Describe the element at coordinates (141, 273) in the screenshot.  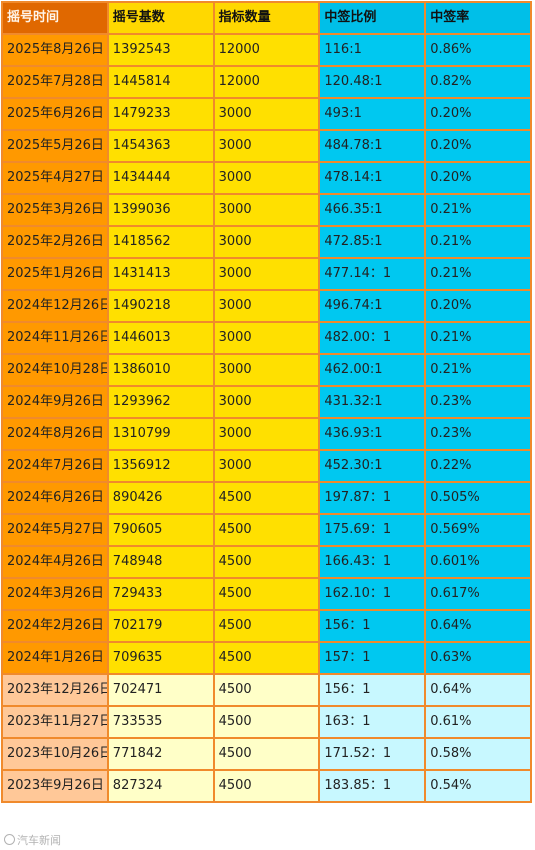
I see `applicant-base-cell-text: 1431413` at that location.